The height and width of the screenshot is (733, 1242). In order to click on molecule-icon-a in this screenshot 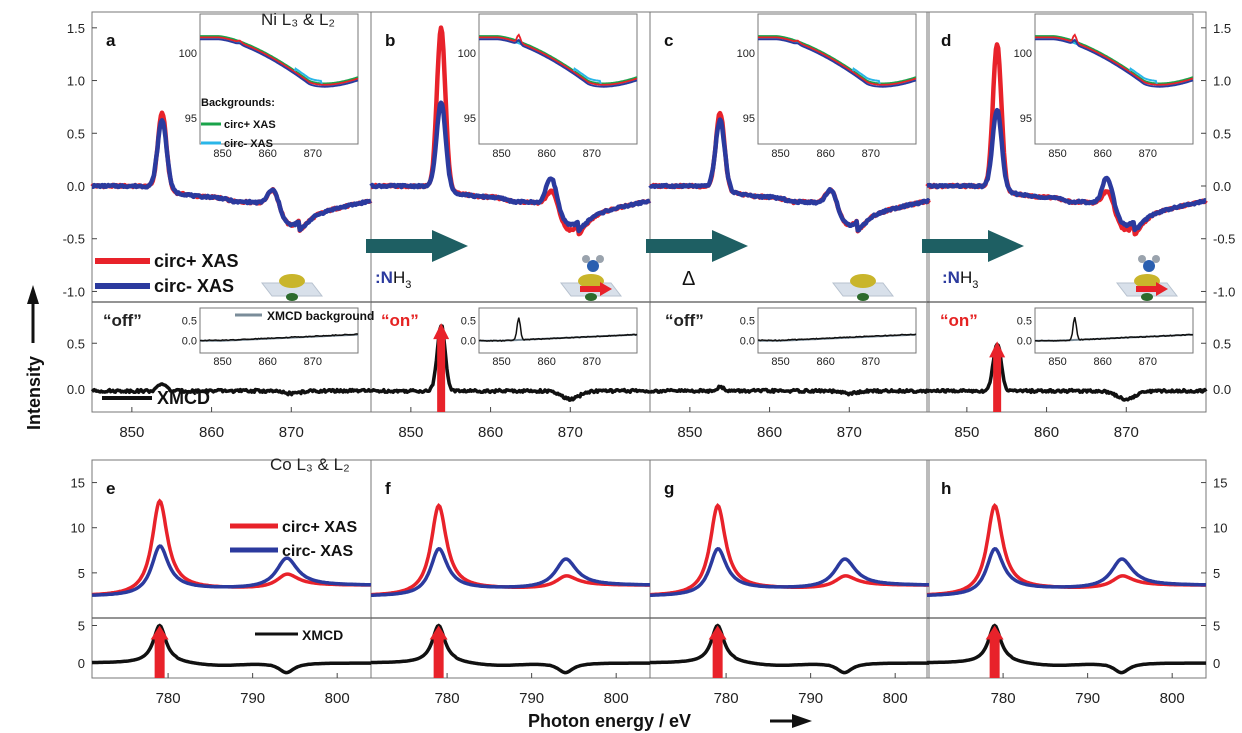, I will do `click(292, 287)`.